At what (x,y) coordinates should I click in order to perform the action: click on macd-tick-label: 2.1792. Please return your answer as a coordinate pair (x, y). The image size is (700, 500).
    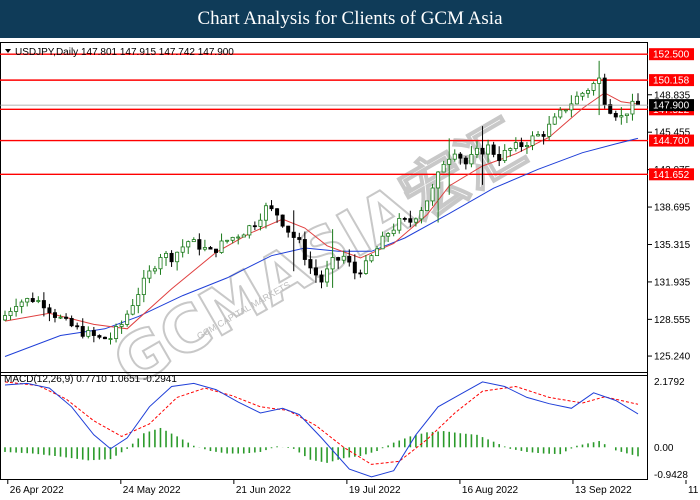
    Looking at the image, I should click on (669, 382).